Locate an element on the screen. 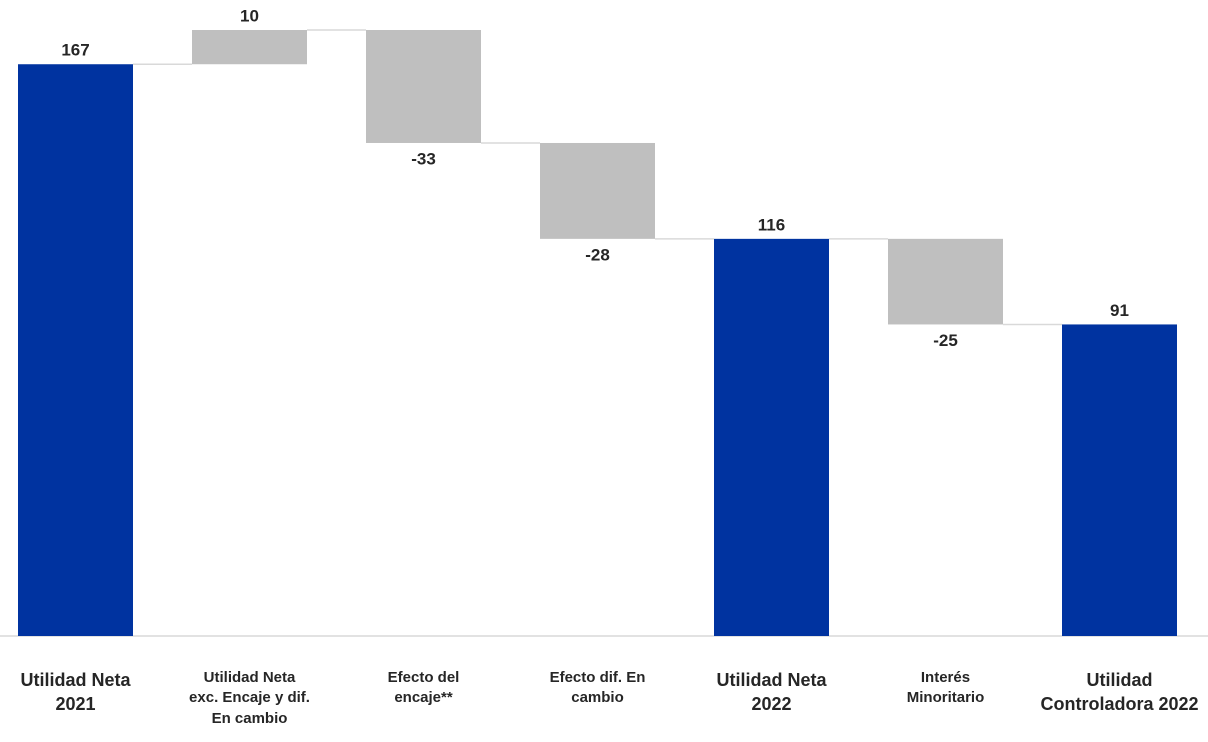  x-tick-label: Efecto dif. En cambio is located at coordinates (597, 688).